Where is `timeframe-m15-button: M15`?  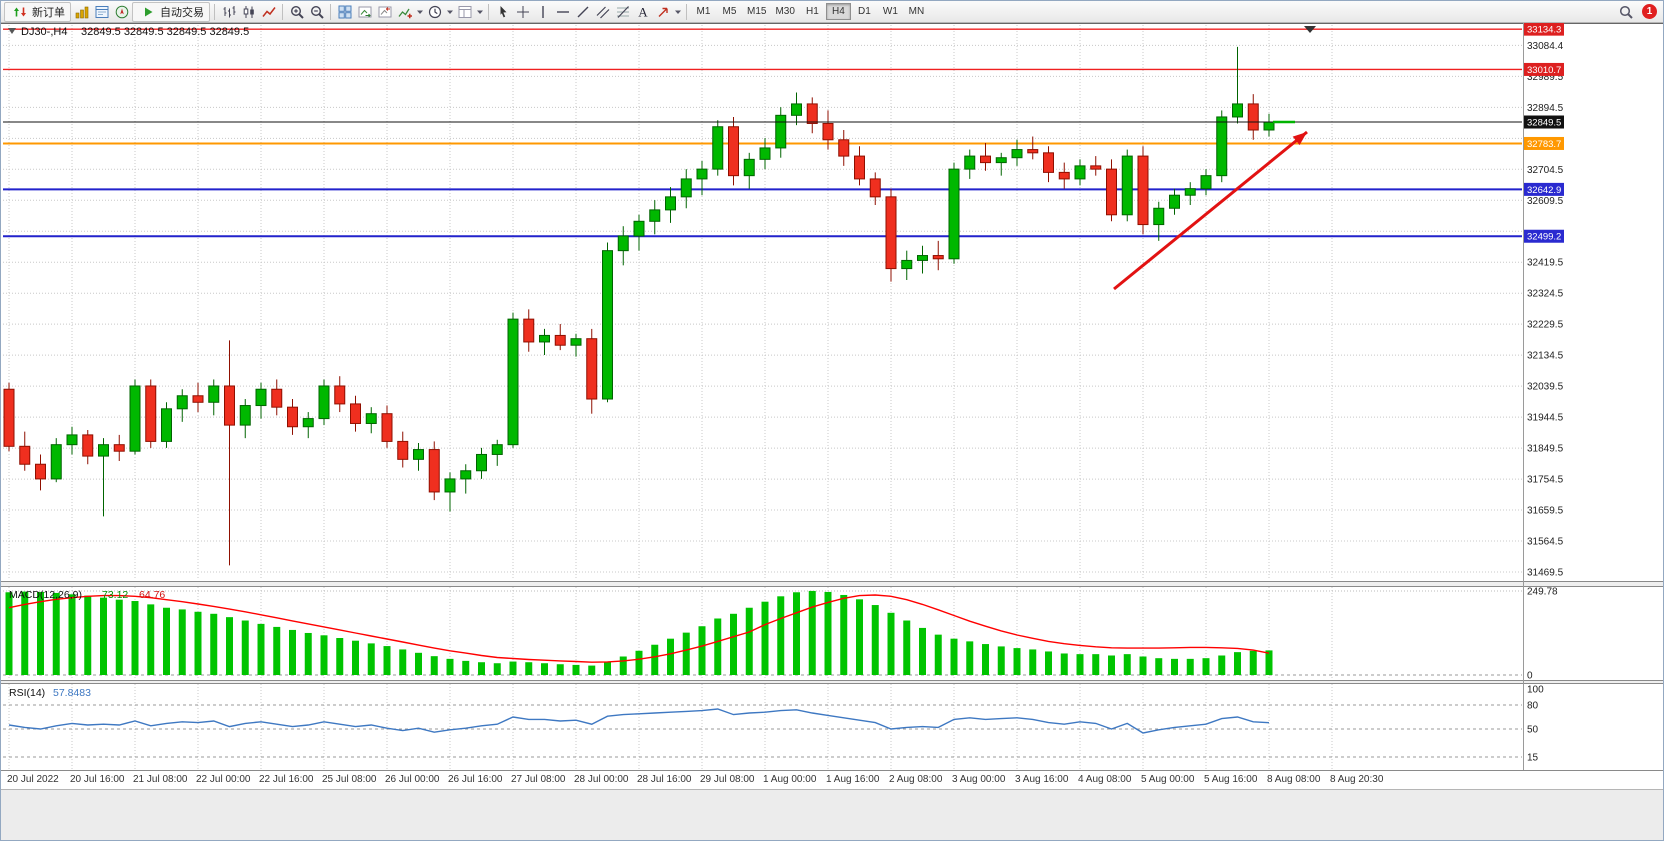 timeframe-m15-button: M15 is located at coordinates (757, 11).